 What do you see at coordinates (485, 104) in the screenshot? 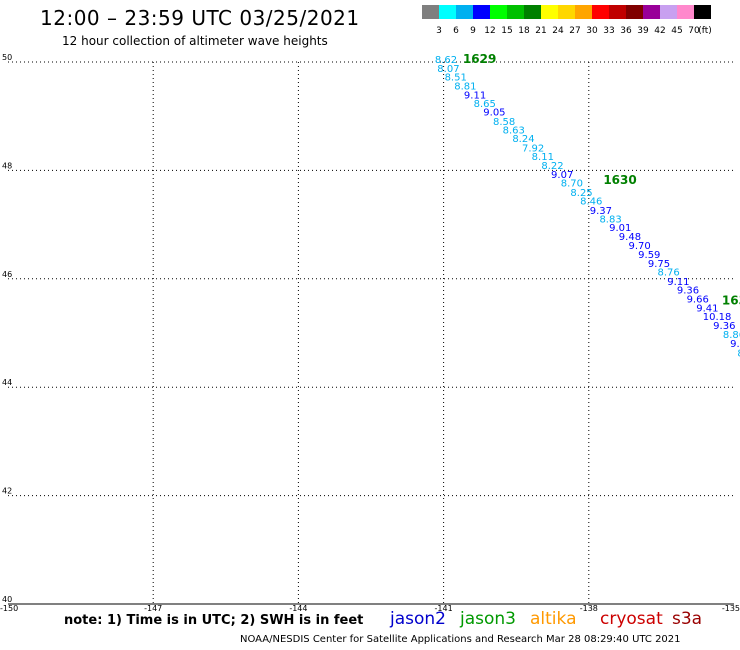
I see `wave-height-value: 8.65` at bounding box center [485, 104].